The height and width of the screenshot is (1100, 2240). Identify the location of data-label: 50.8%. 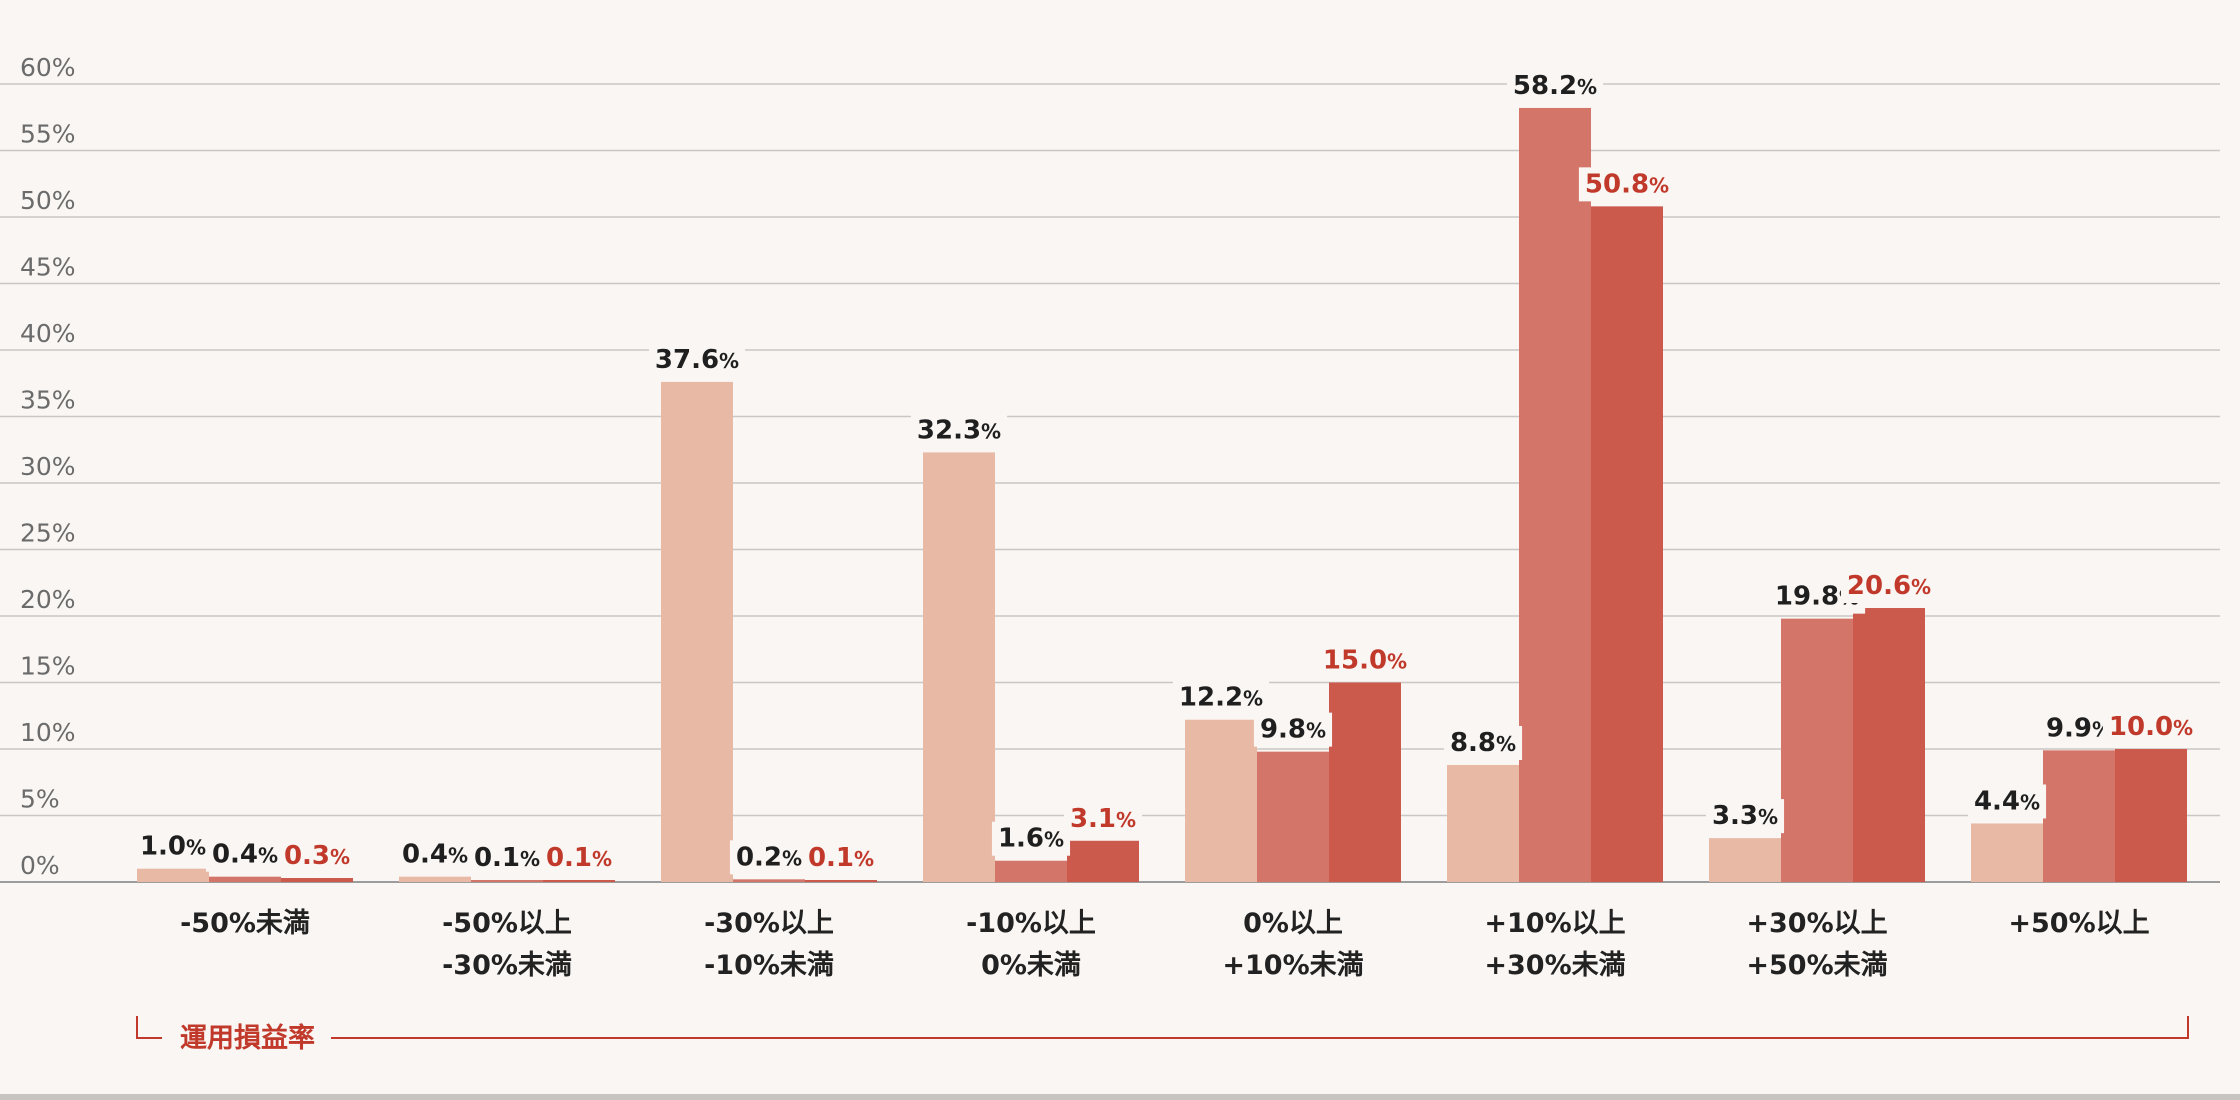
(1627, 184).